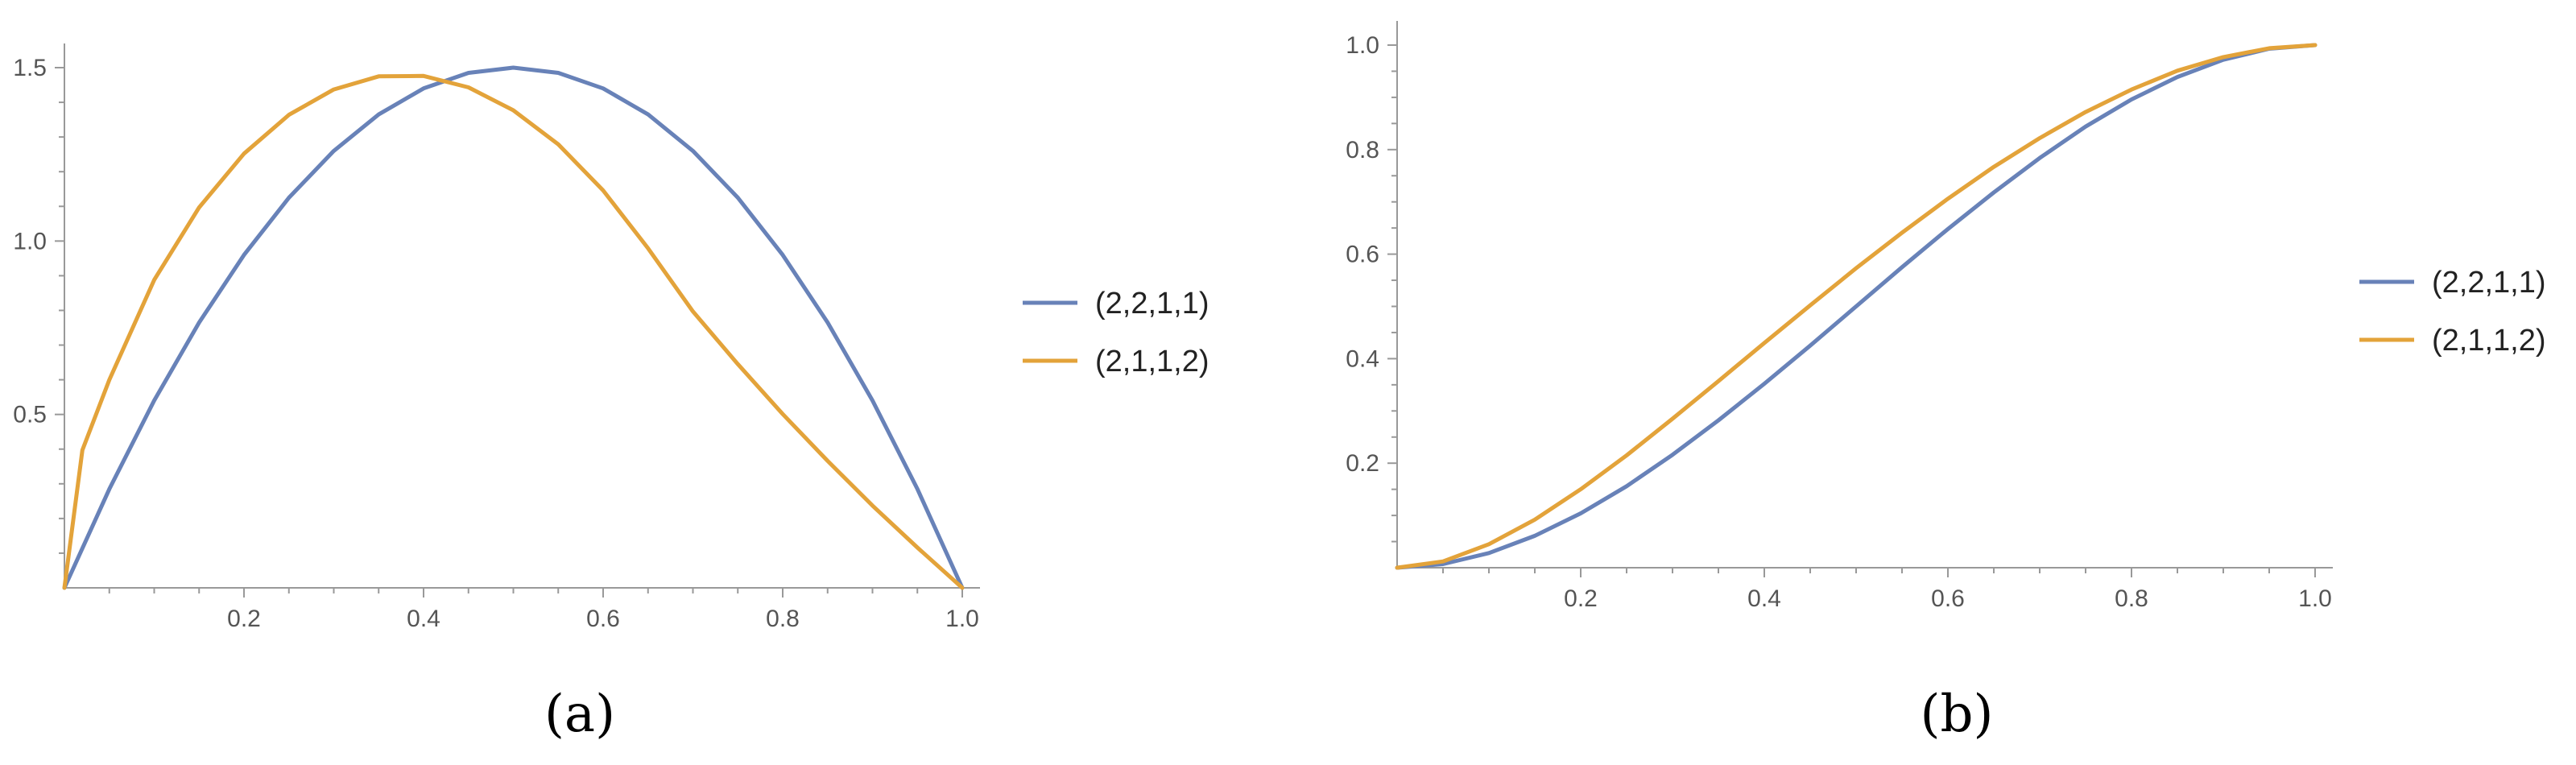 The width and height of the screenshot is (2576, 765). Describe the element at coordinates (783, 619) in the screenshot. I see `chart-a-x-tick-label: 0.8` at that location.